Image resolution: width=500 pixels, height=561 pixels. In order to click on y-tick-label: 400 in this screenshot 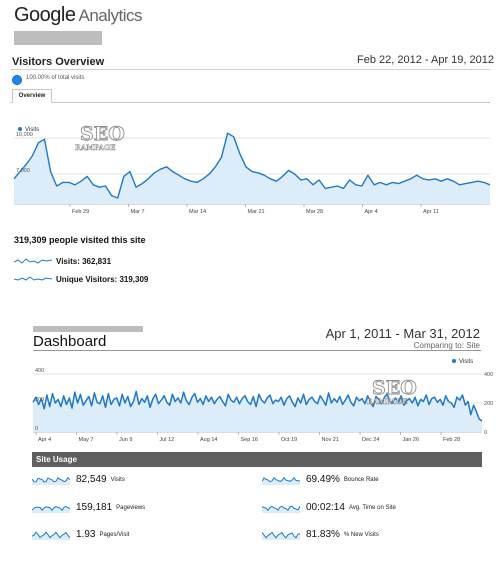, I will do `click(39, 371)`.